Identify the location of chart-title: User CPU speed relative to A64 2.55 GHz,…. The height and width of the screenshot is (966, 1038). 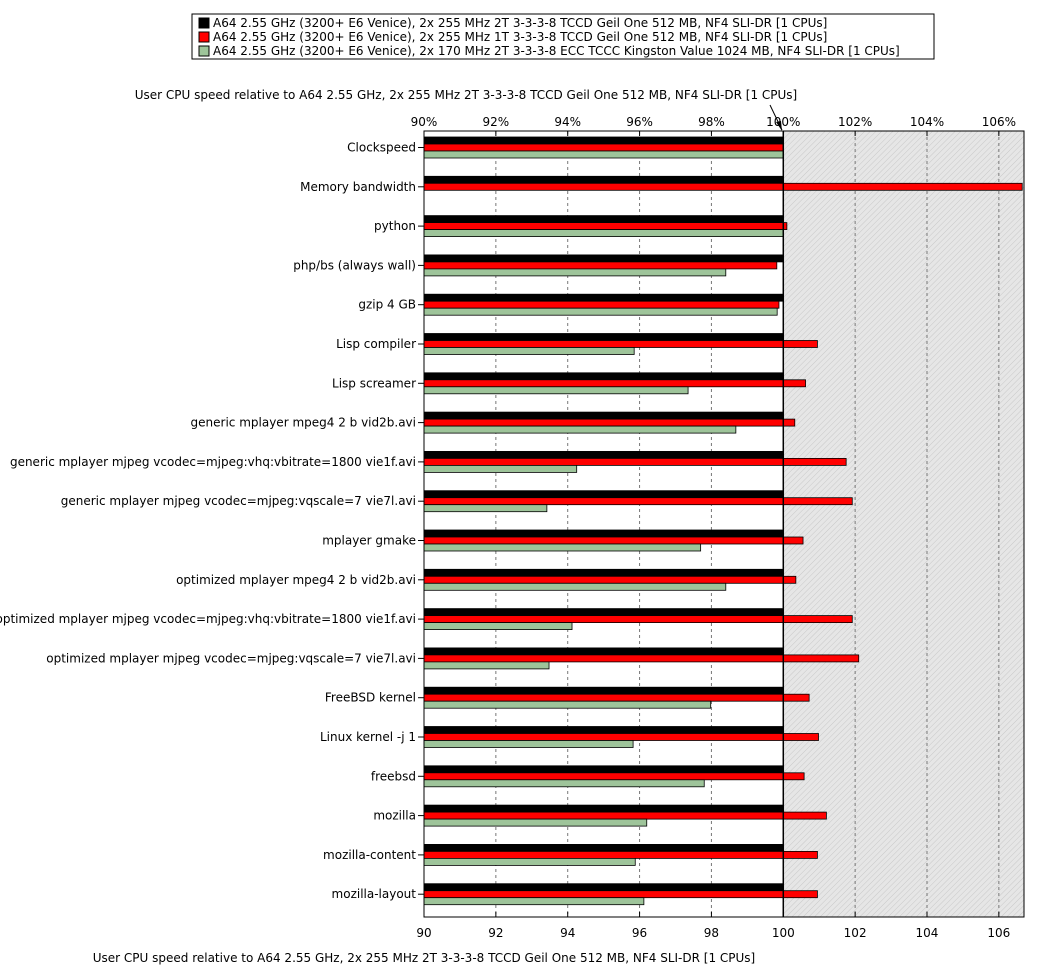
(466, 95).